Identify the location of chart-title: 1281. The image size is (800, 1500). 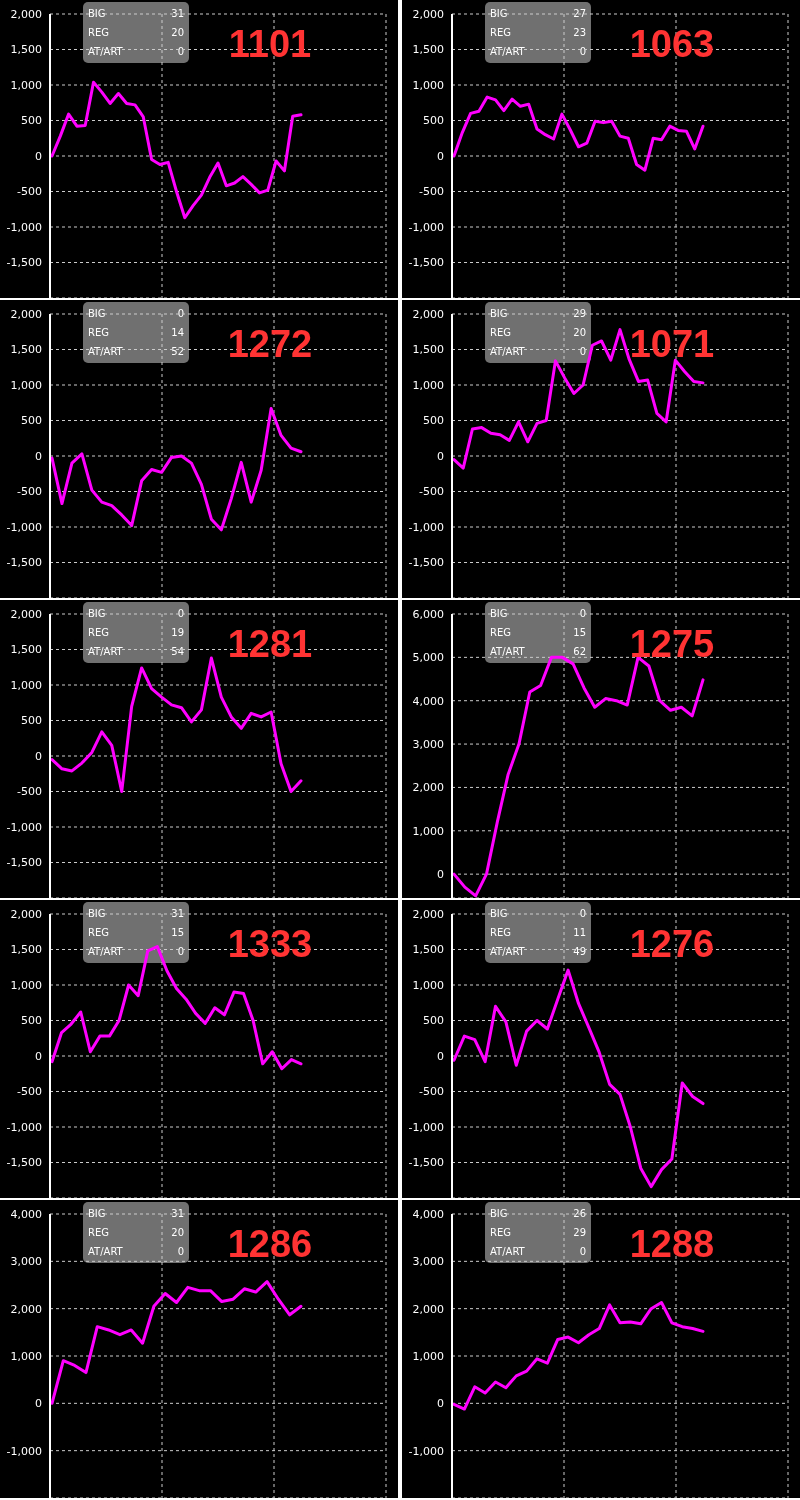
(270, 644).